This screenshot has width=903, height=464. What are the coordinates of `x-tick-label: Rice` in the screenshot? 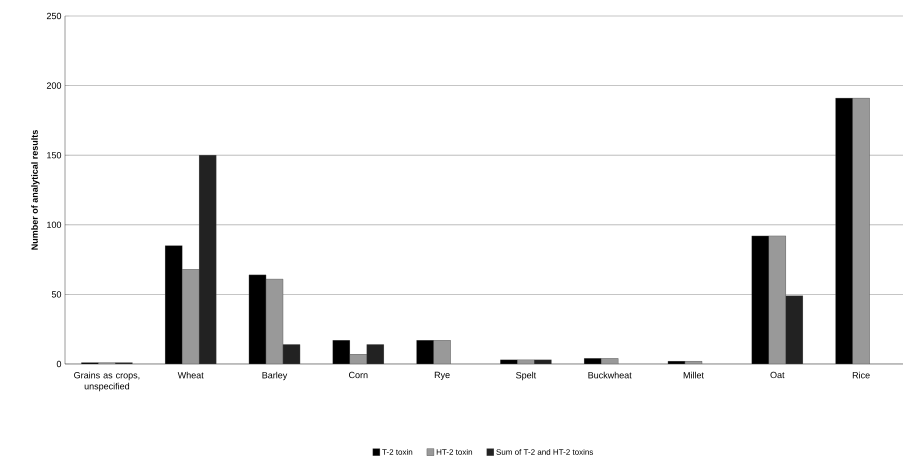 It's located at (861, 375).